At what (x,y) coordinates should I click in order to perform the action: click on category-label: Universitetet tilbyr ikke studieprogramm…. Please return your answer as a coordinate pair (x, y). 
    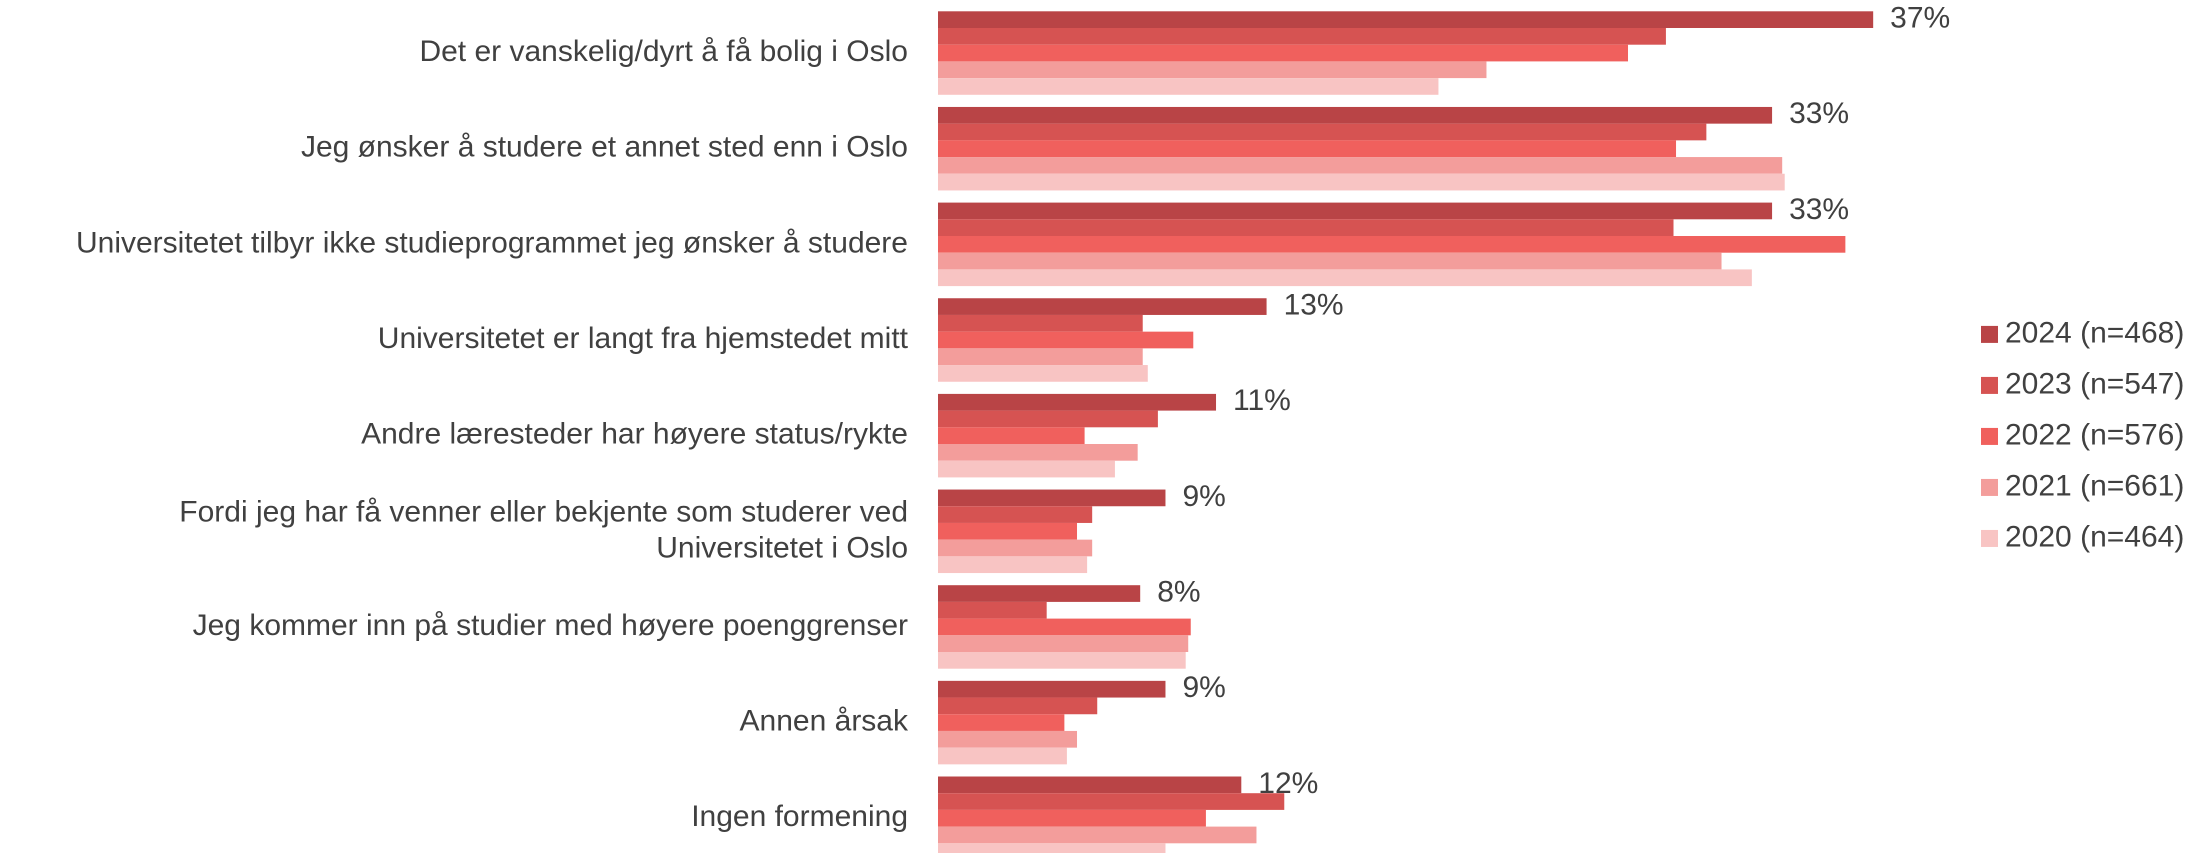
    Looking at the image, I should click on (492, 242).